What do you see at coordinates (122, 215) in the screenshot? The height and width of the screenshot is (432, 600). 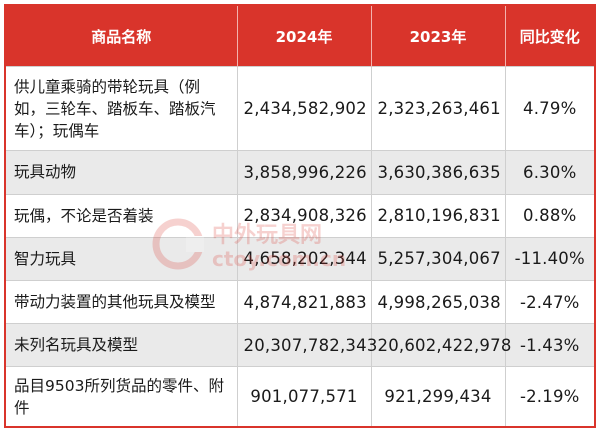 I see `product-name-cell: 玩偶，不论是否着装` at bounding box center [122, 215].